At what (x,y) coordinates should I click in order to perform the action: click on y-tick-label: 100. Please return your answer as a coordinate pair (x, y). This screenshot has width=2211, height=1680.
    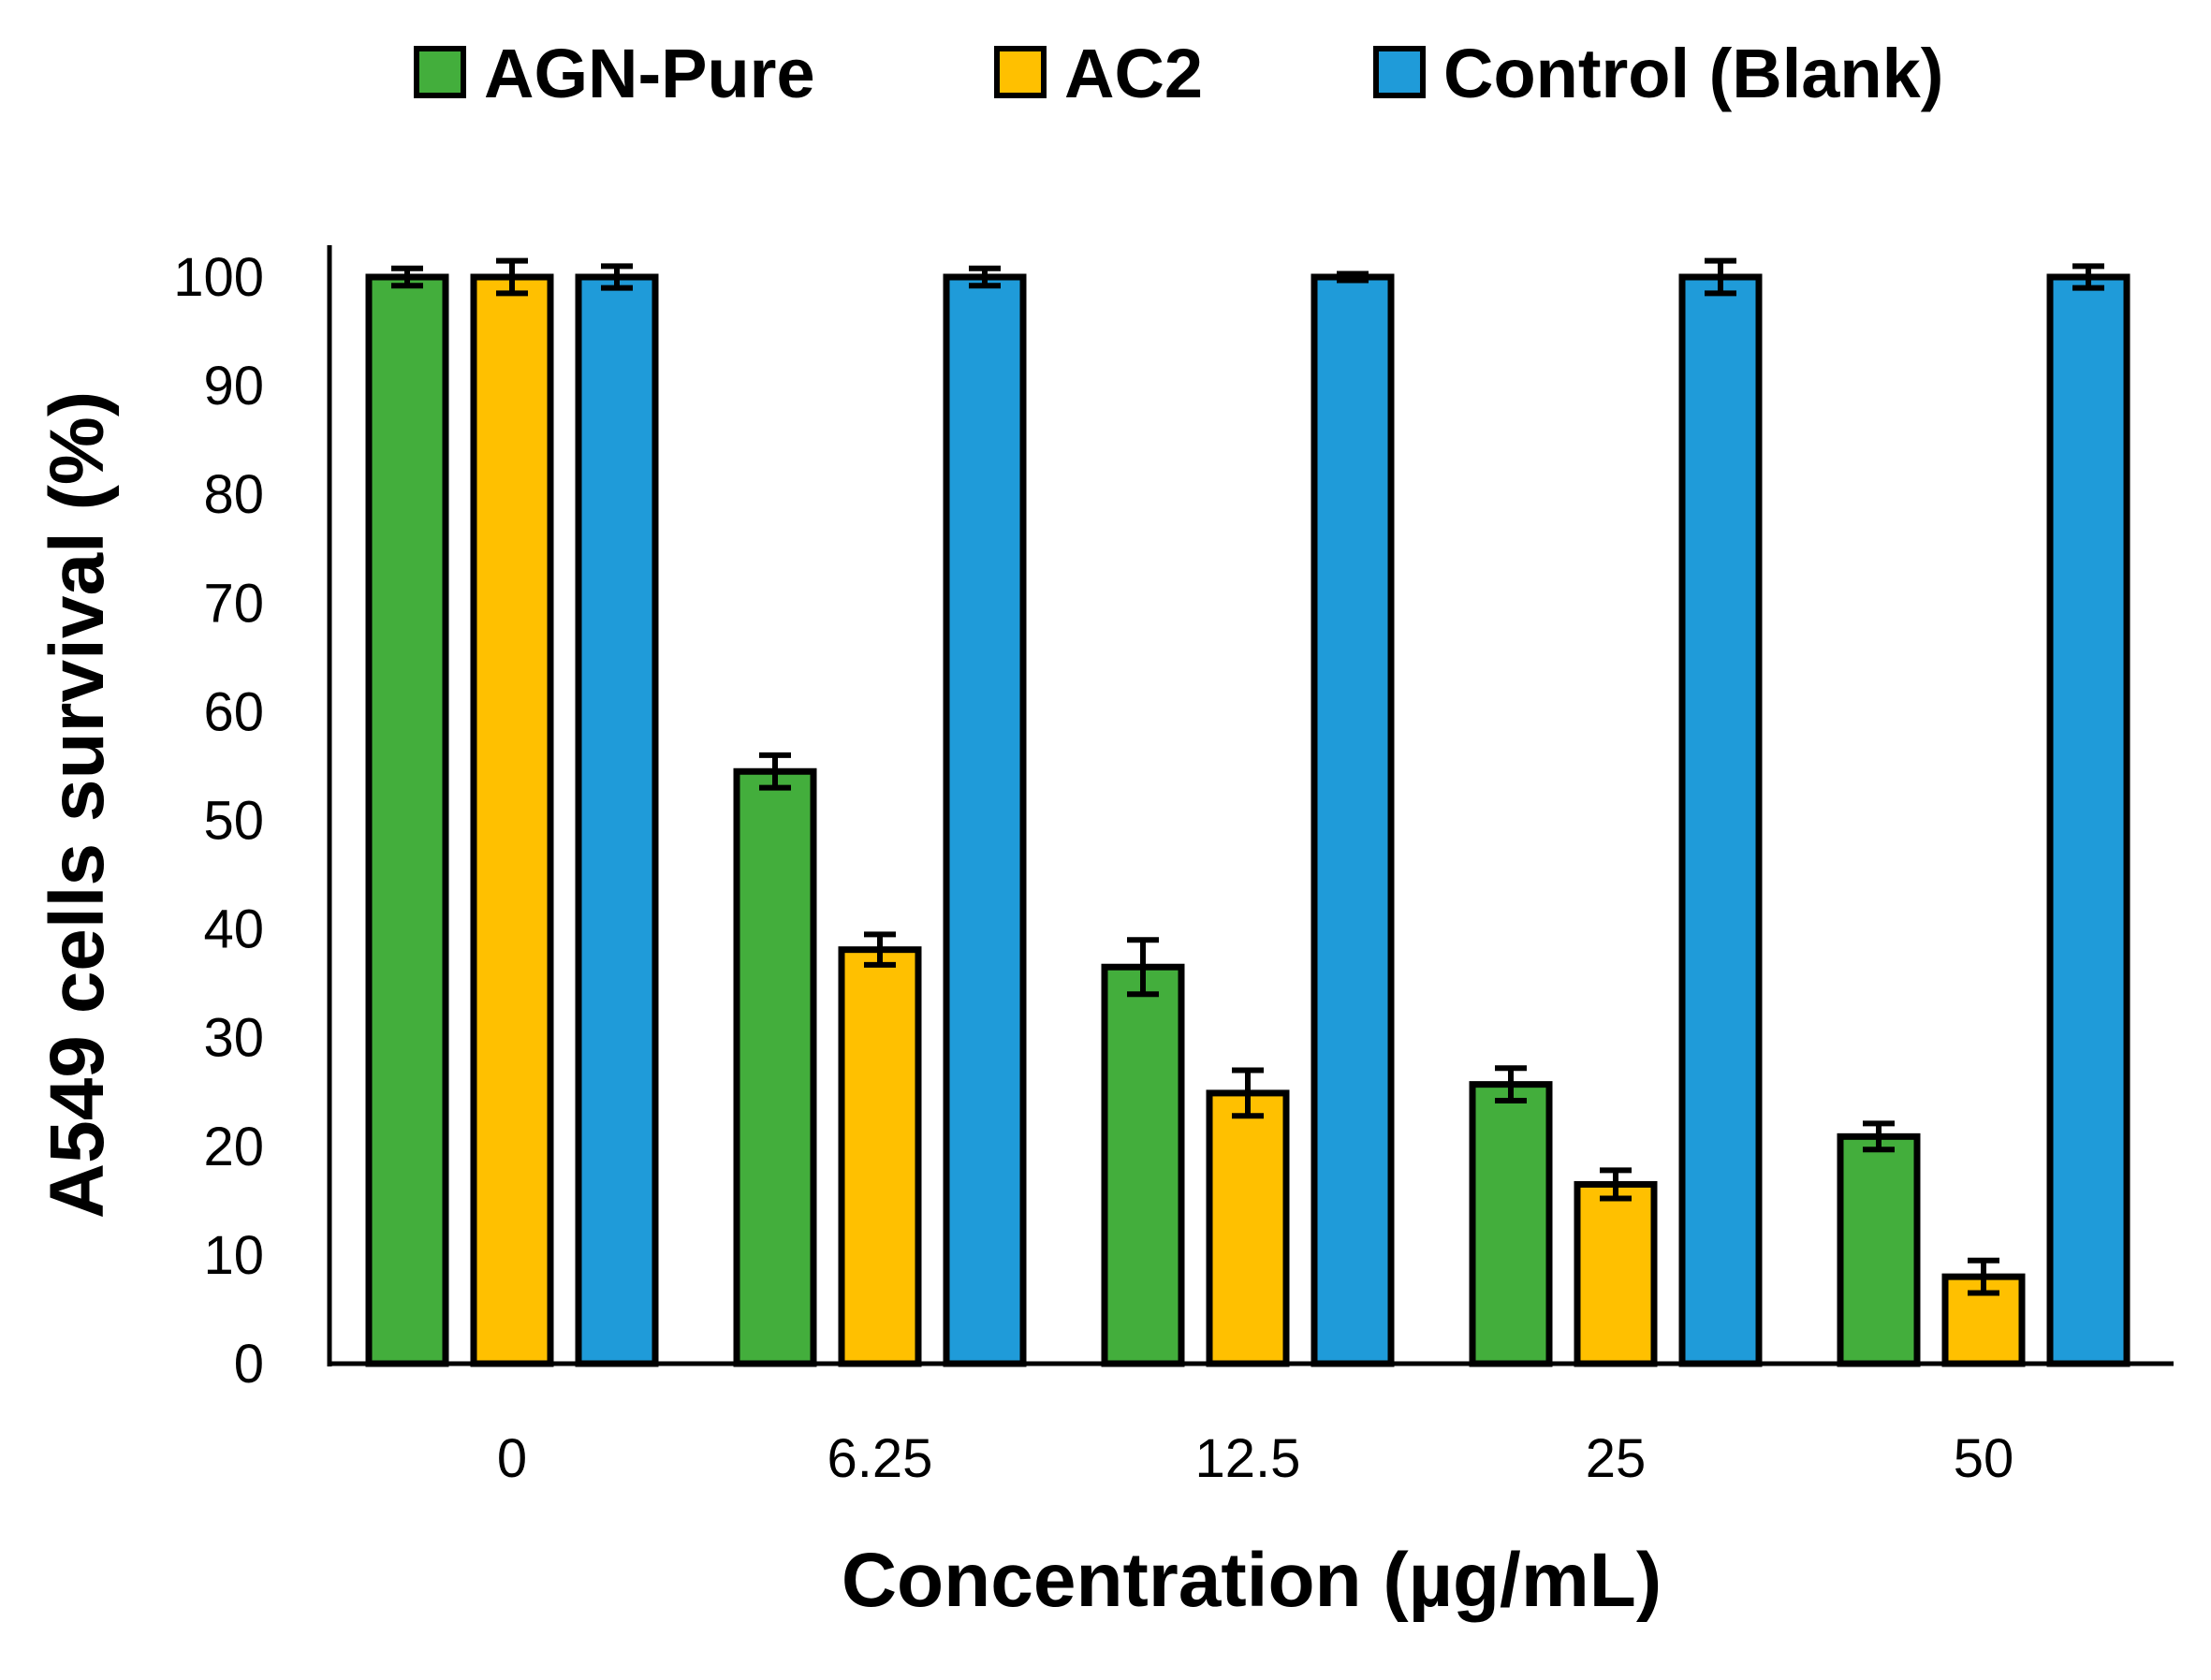
    Looking at the image, I should click on (218, 277).